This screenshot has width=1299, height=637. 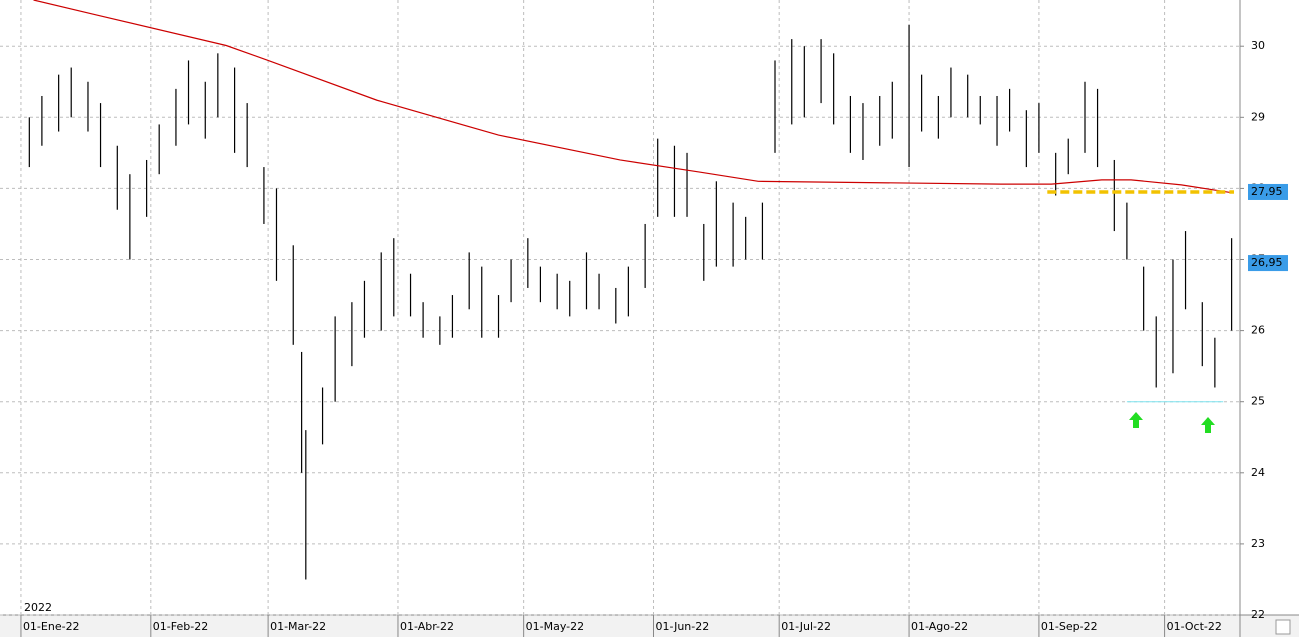 What do you see at coordinates (555, 626) in the screenshot?
I see `x-tick-label: 01-May-22` at bounding box center [555, 626].